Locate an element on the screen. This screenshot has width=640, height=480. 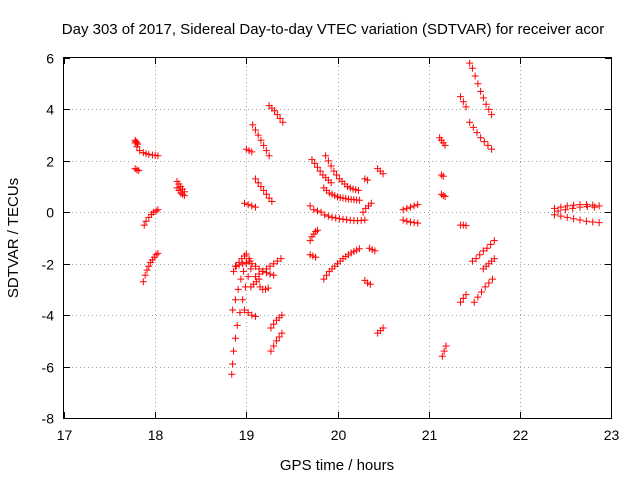
series-arc07 is located at coordinates (180, 192).